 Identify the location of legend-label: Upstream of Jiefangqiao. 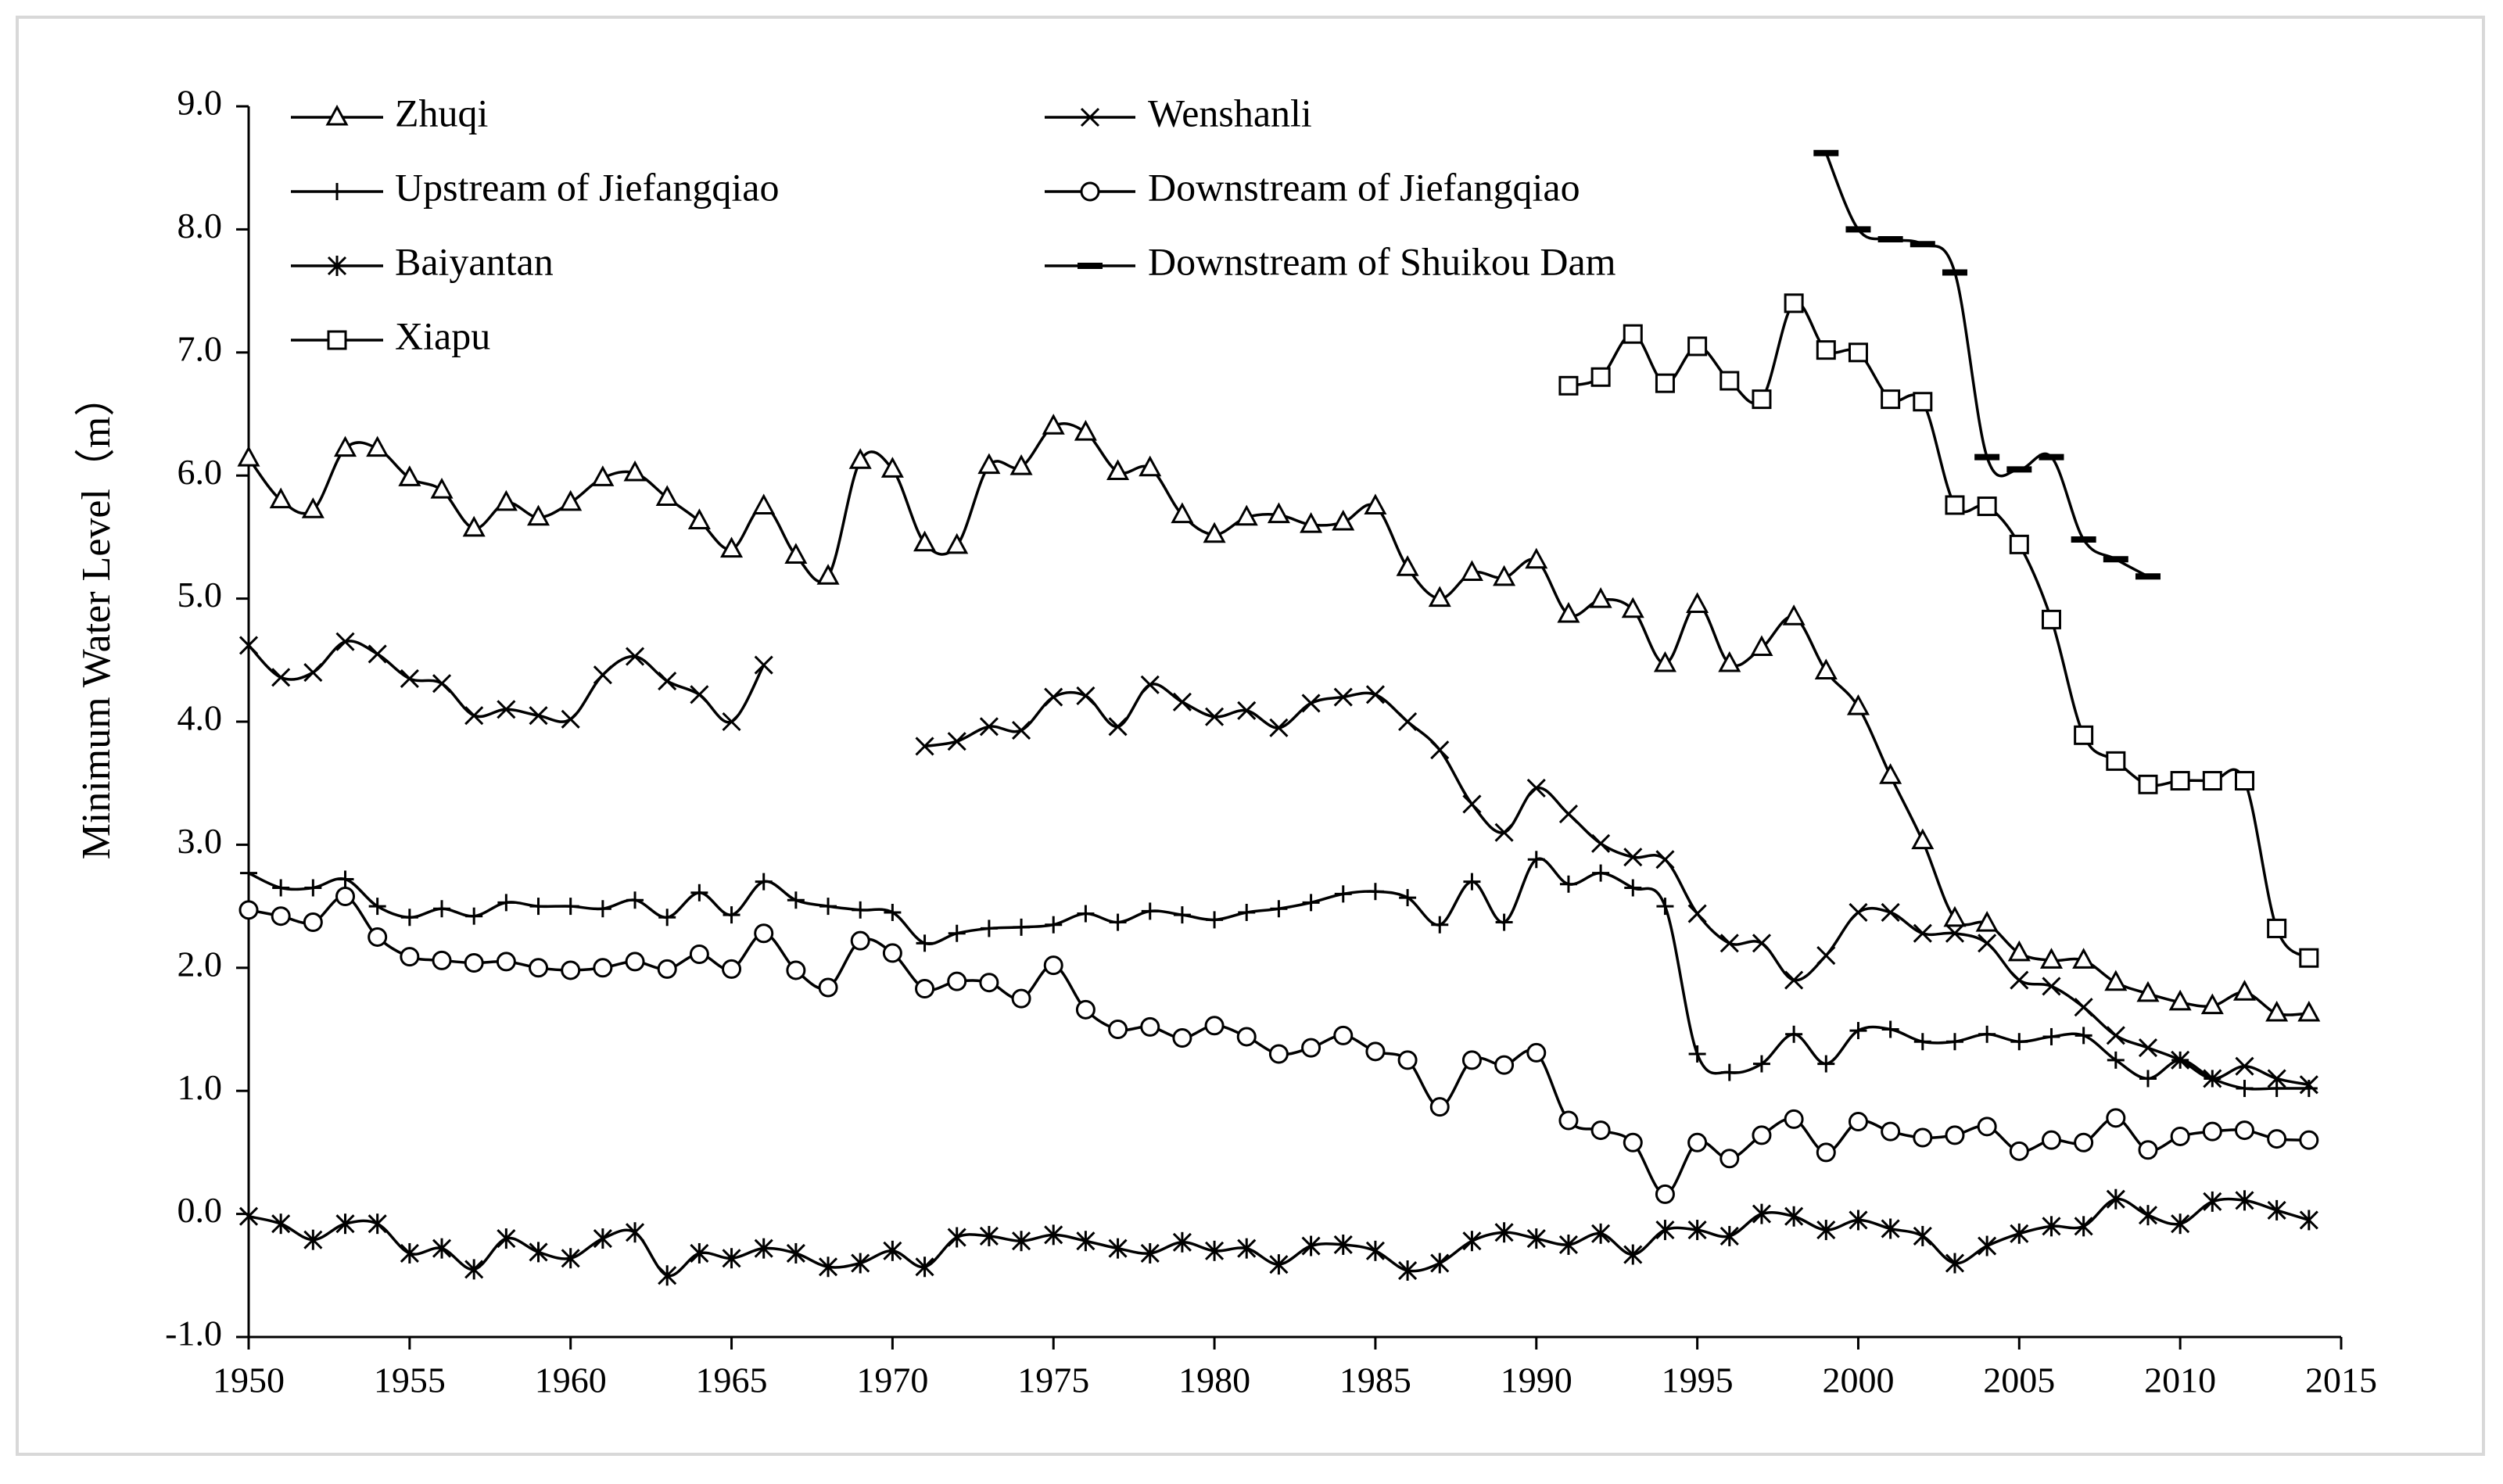
(588, 187).